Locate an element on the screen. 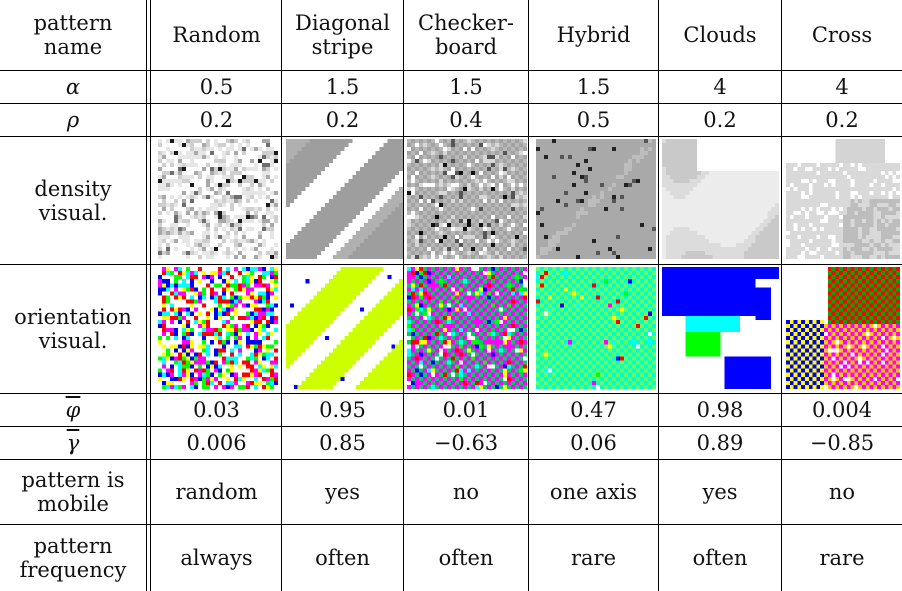  header-line: Hybrid is located at coordinates (593, 35).